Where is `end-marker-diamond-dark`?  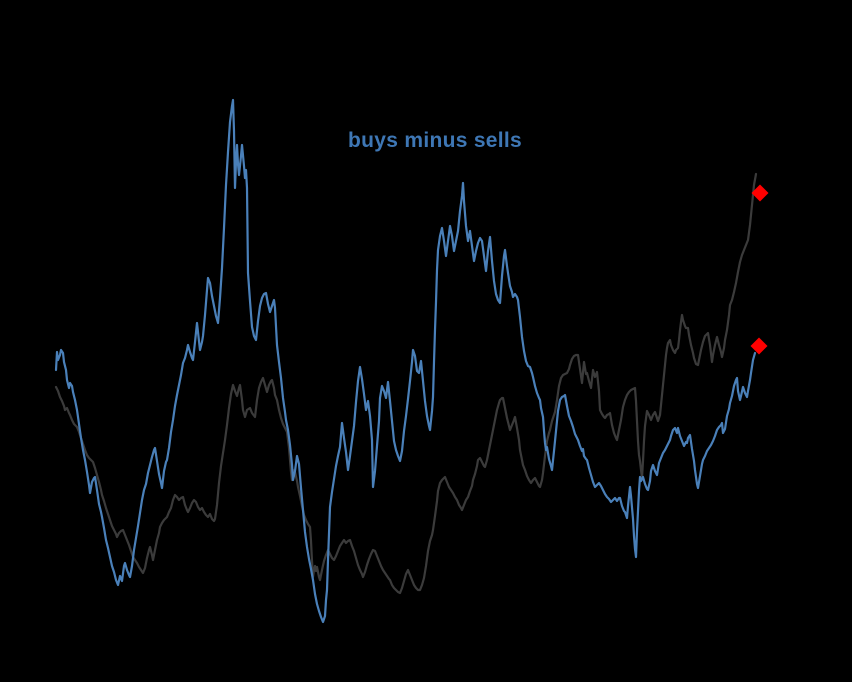
end-marker-diamond-dark is located at coordinates (760, 193).